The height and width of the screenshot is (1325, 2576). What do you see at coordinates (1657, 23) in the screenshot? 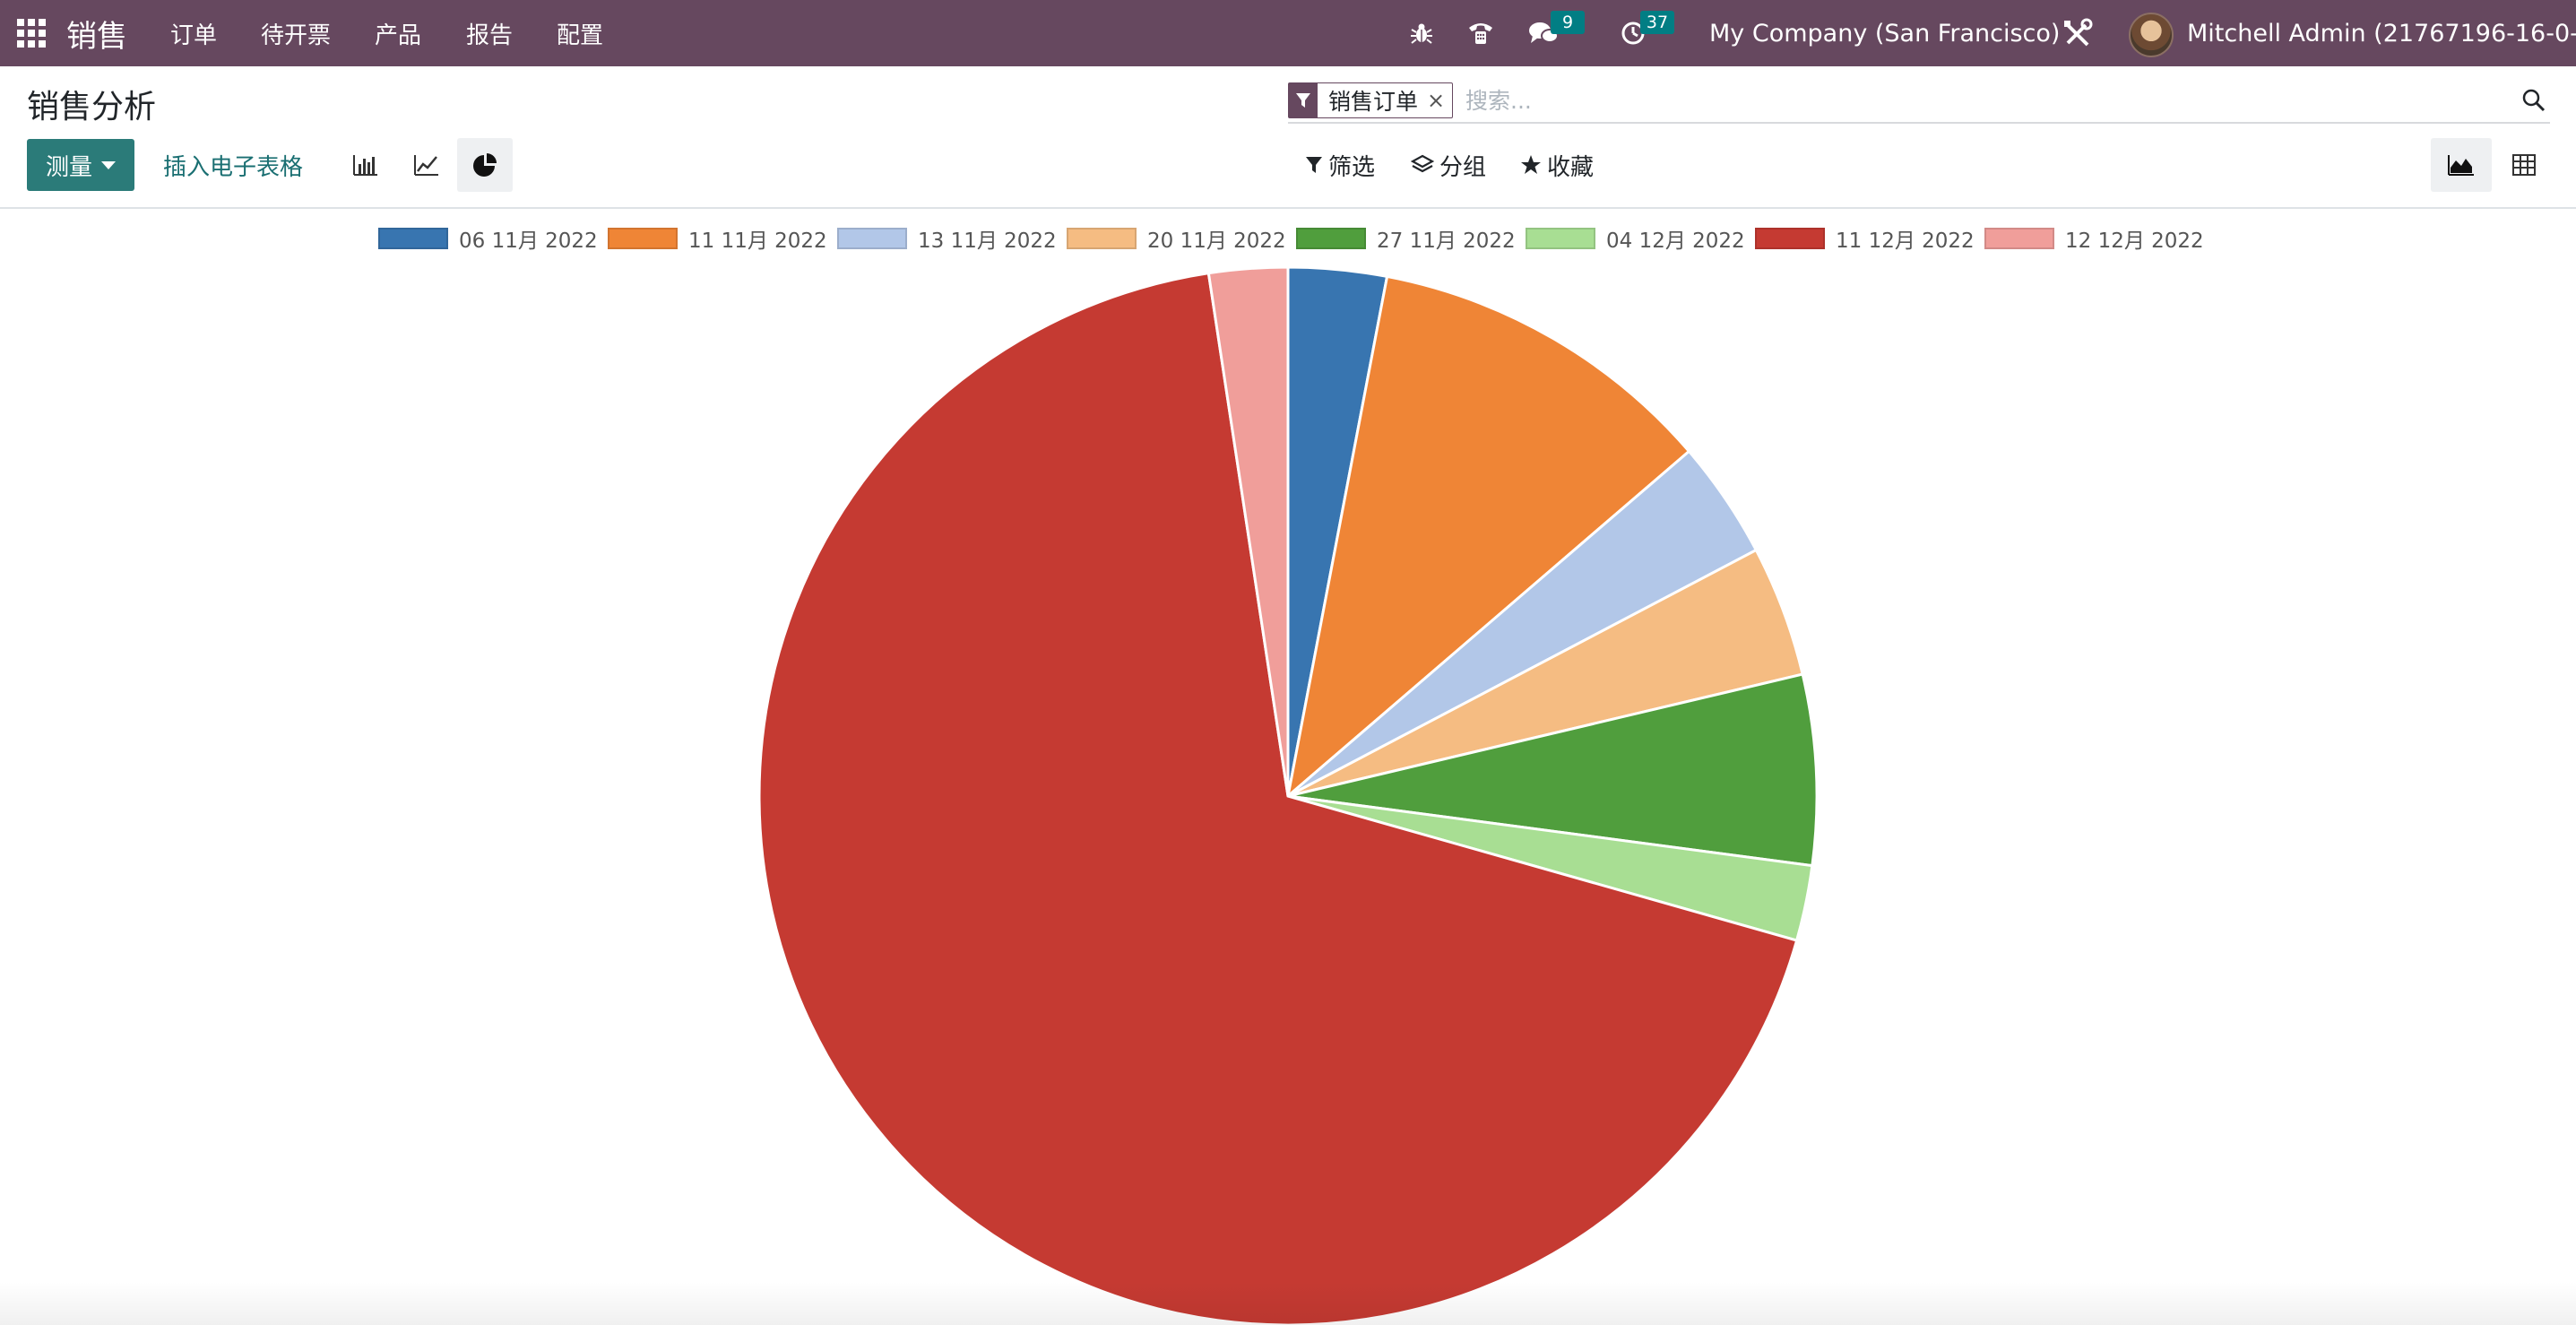
I see `activities-count-badge: 37` at bounding box center [1657, 23].